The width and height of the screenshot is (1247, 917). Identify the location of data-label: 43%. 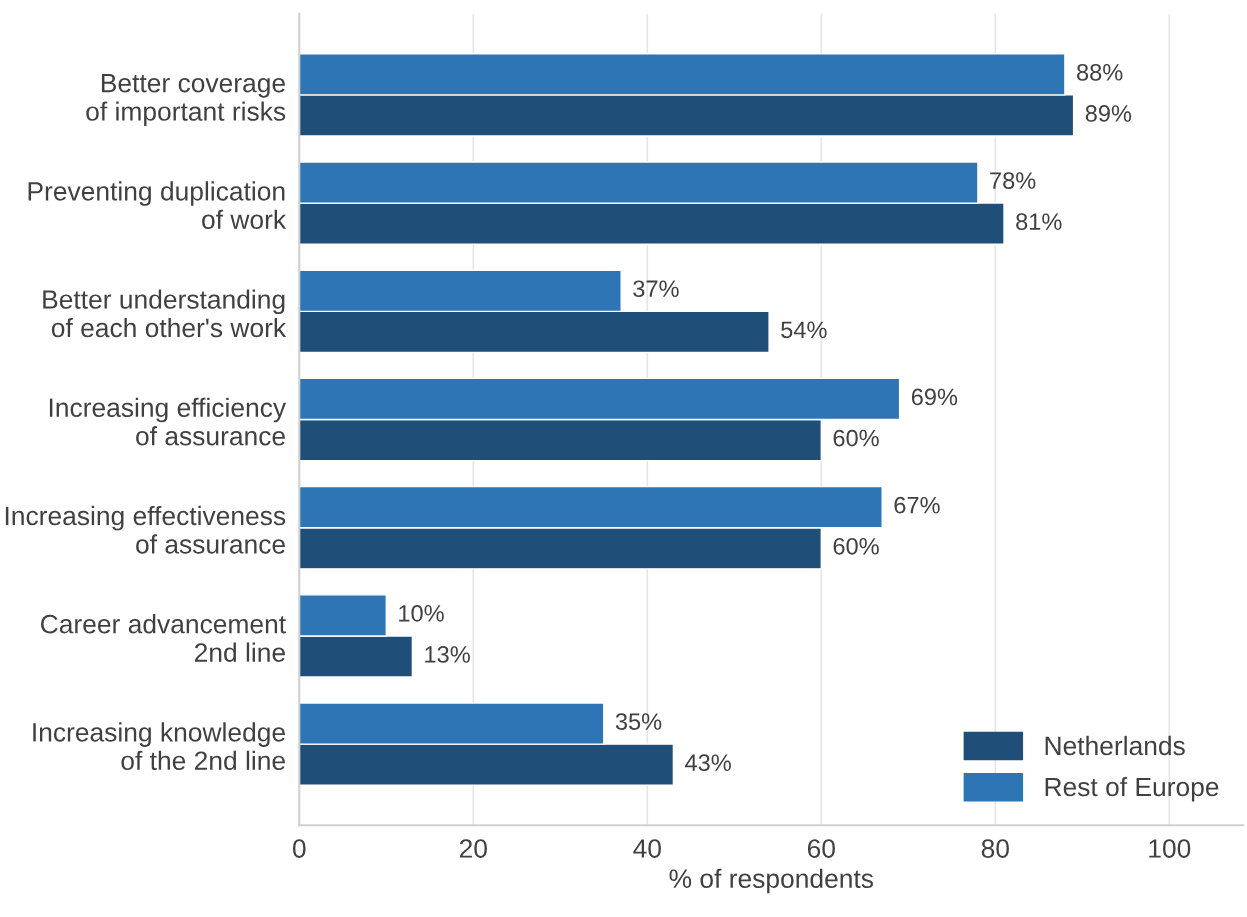
(708, 763).